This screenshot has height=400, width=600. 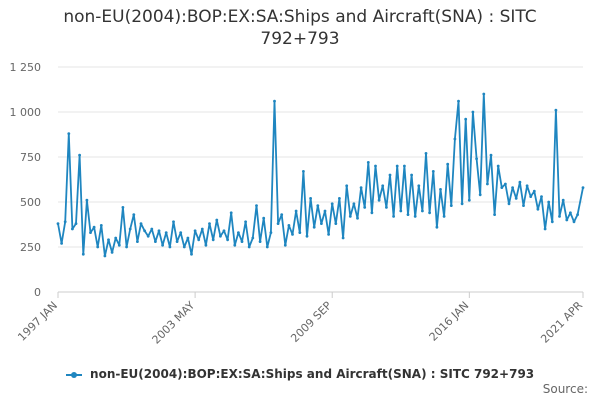 I want to click on y-tick-label: 1 250, so click(x=26, y=67).